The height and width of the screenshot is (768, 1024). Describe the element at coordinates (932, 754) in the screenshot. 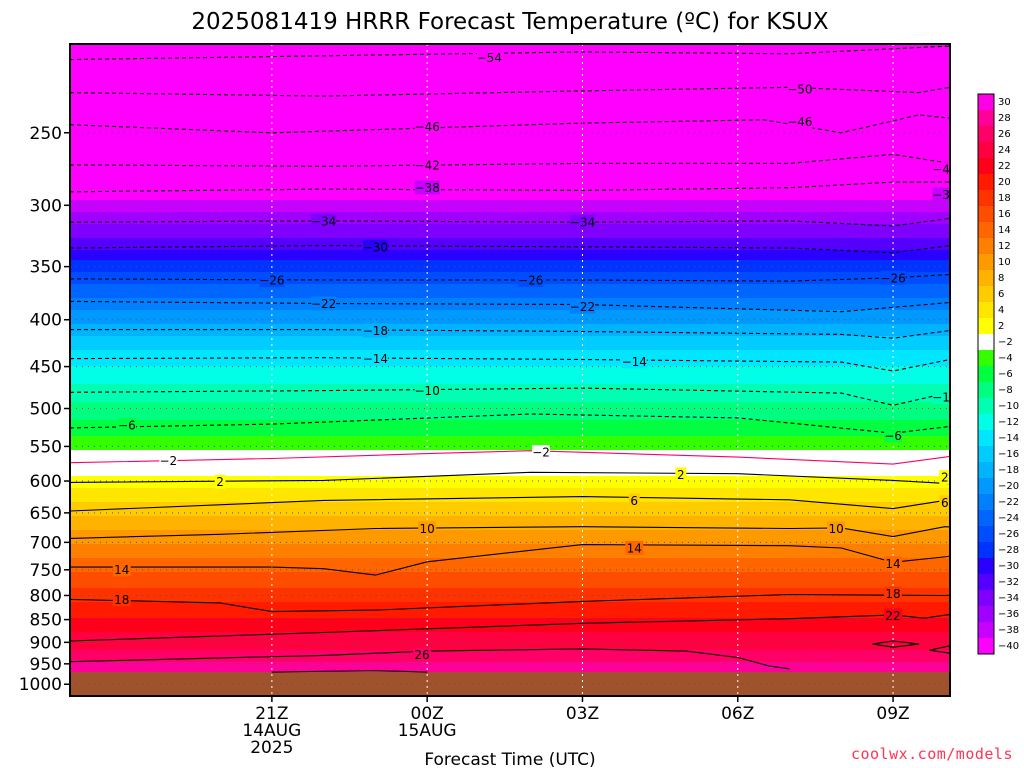

I see `credit-link: coolwx.com/models` at that location.